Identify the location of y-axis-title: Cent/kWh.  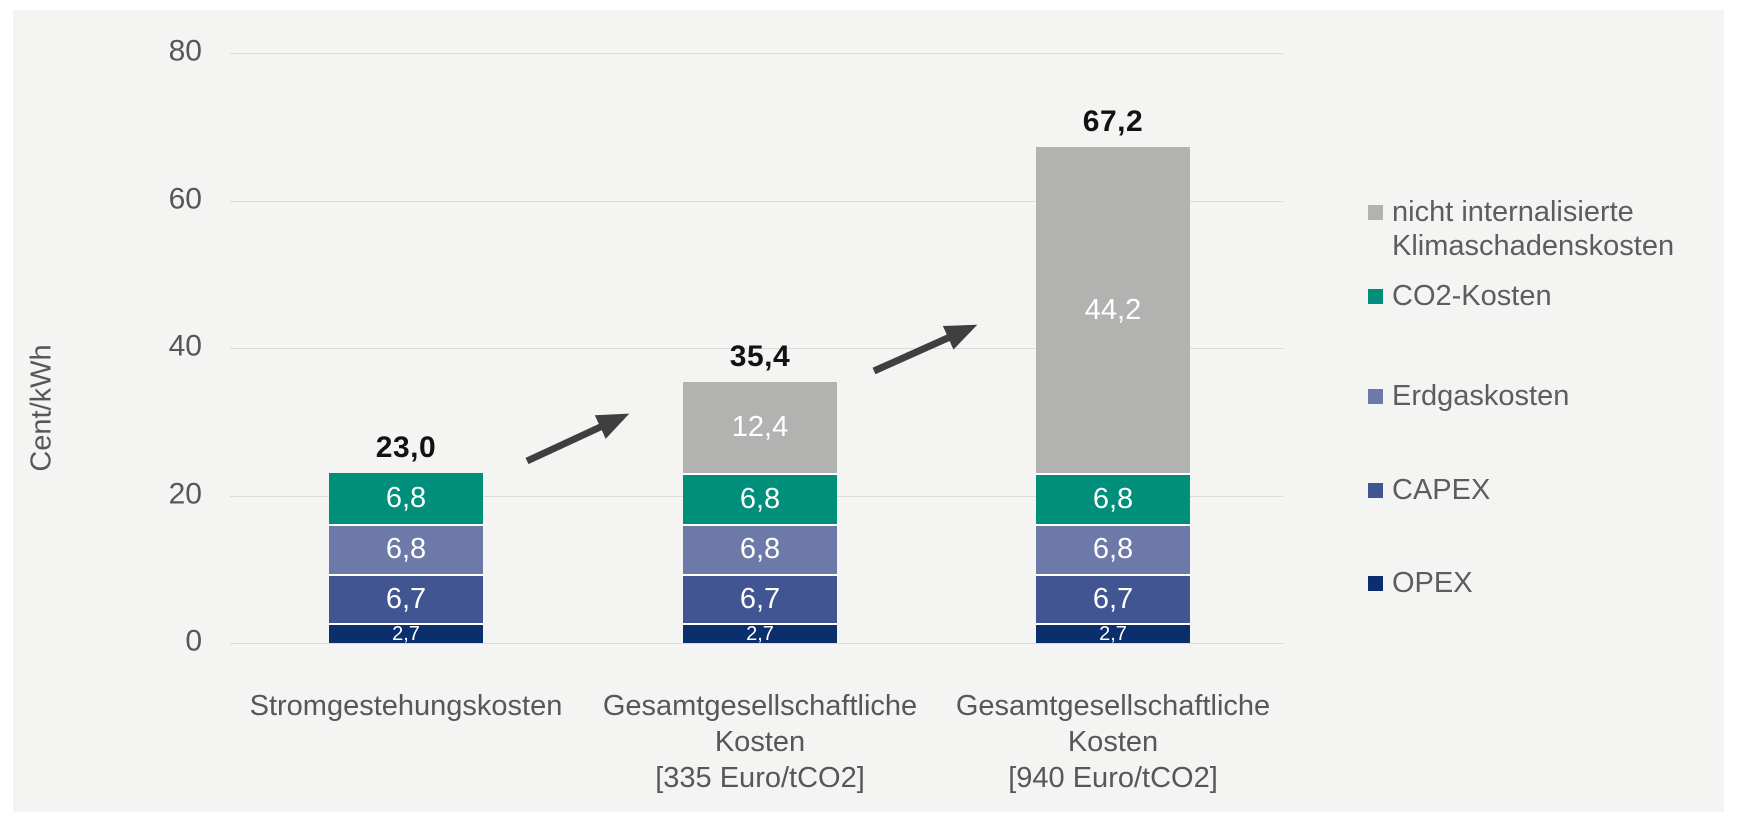
(41, 408).